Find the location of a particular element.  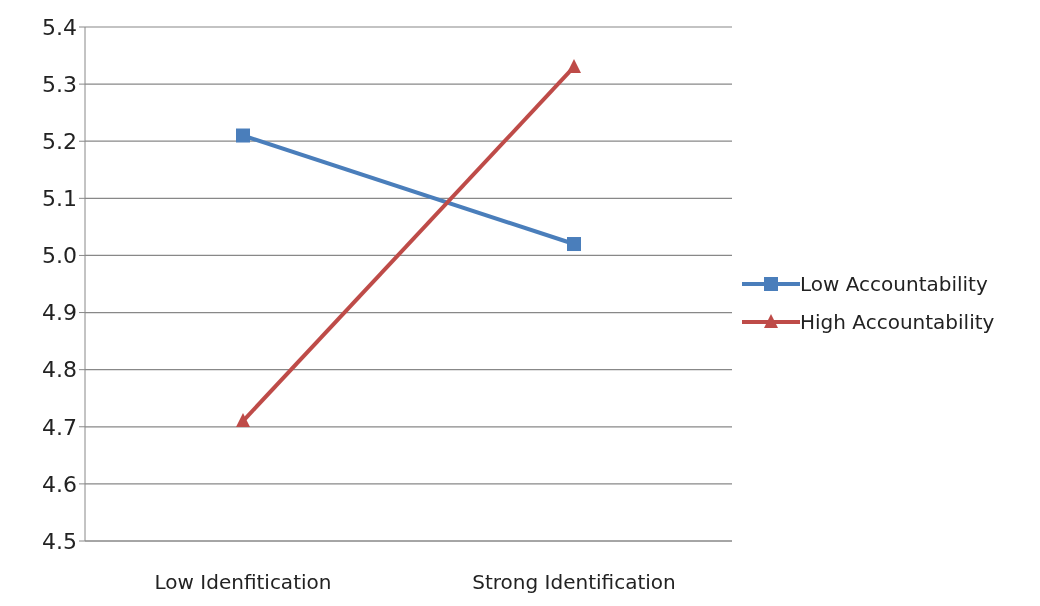

legend-label: High Accountability is located at coordinates (897, 322).